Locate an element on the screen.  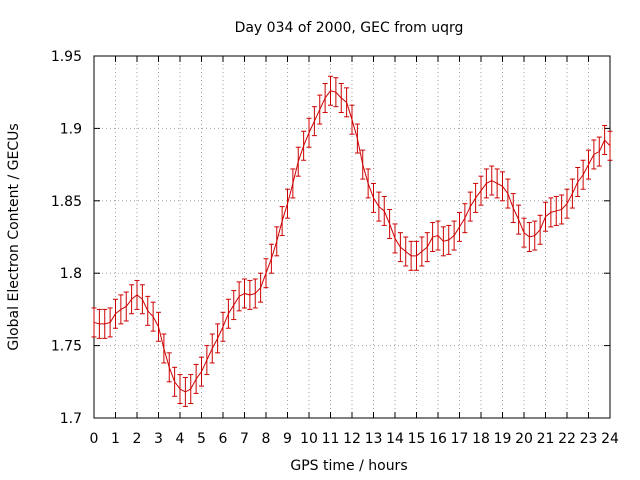
x-tick-label: 23 is located at coordinates (589, 439).